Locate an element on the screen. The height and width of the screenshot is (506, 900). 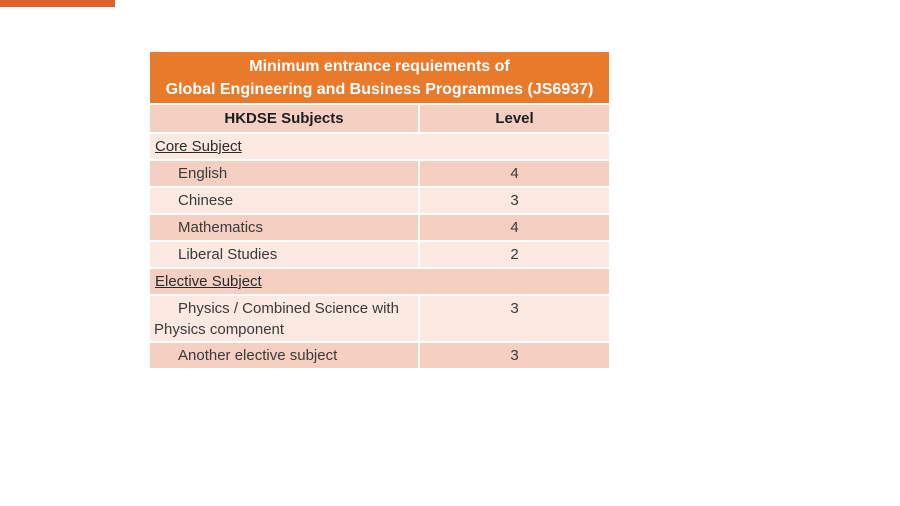
table-row-liberal-studies: Liberal Studies 2 is located at coordinates (379, 254).